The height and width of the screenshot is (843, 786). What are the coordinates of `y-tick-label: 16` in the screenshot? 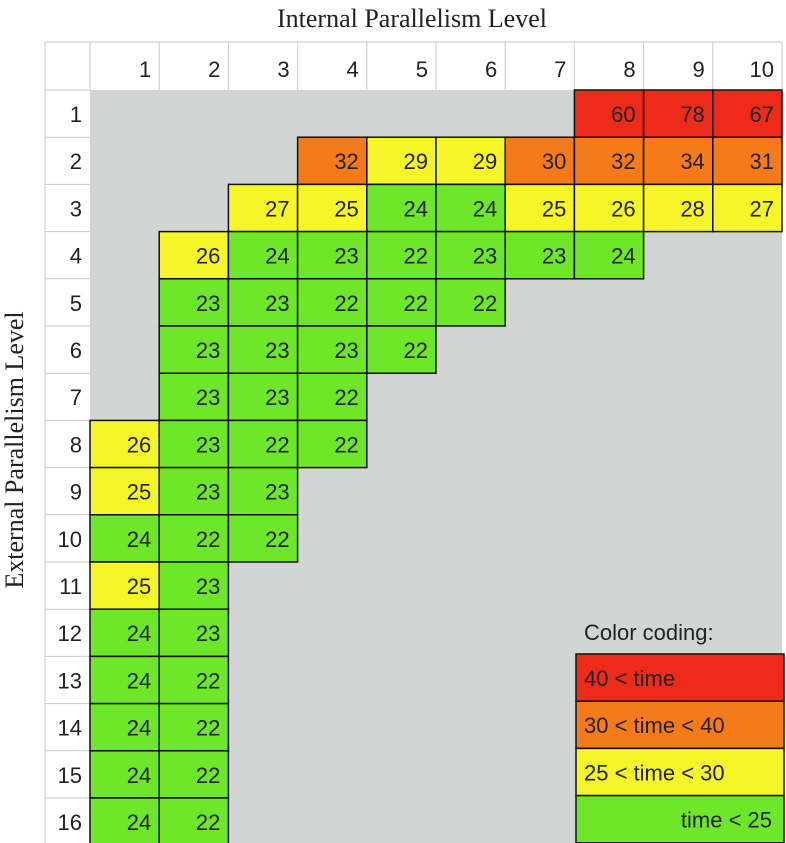 It's located at (70, 822).